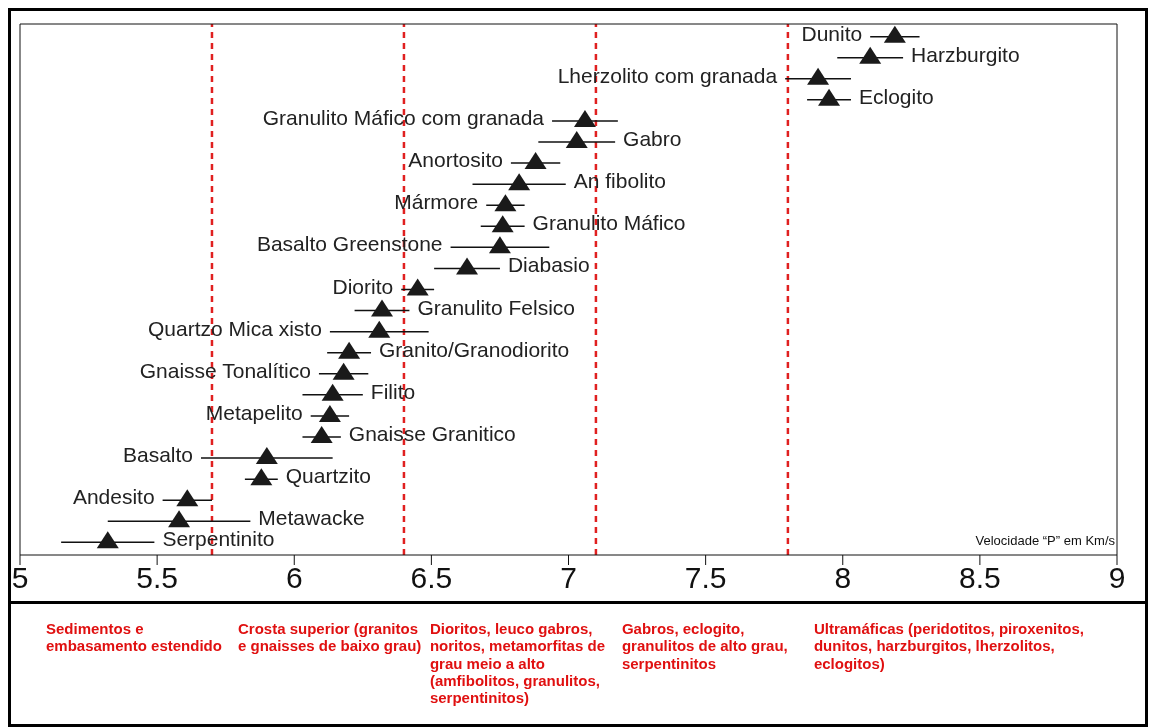  What do you see at coordinates (134, 637) in the screenshot?
I see `text: Sedimentos e embasamento estendido` at bounding box center [134, 637].